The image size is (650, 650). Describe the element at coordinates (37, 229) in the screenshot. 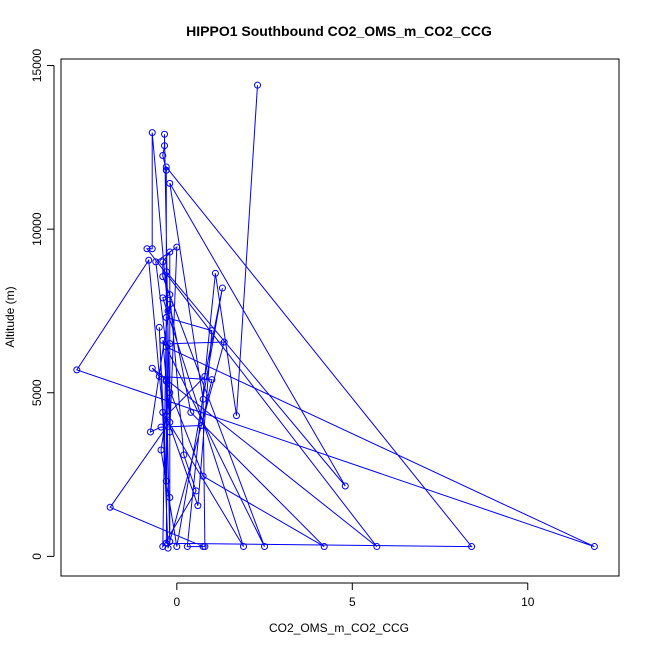

I see `y-tick-label: 10000` at that location.